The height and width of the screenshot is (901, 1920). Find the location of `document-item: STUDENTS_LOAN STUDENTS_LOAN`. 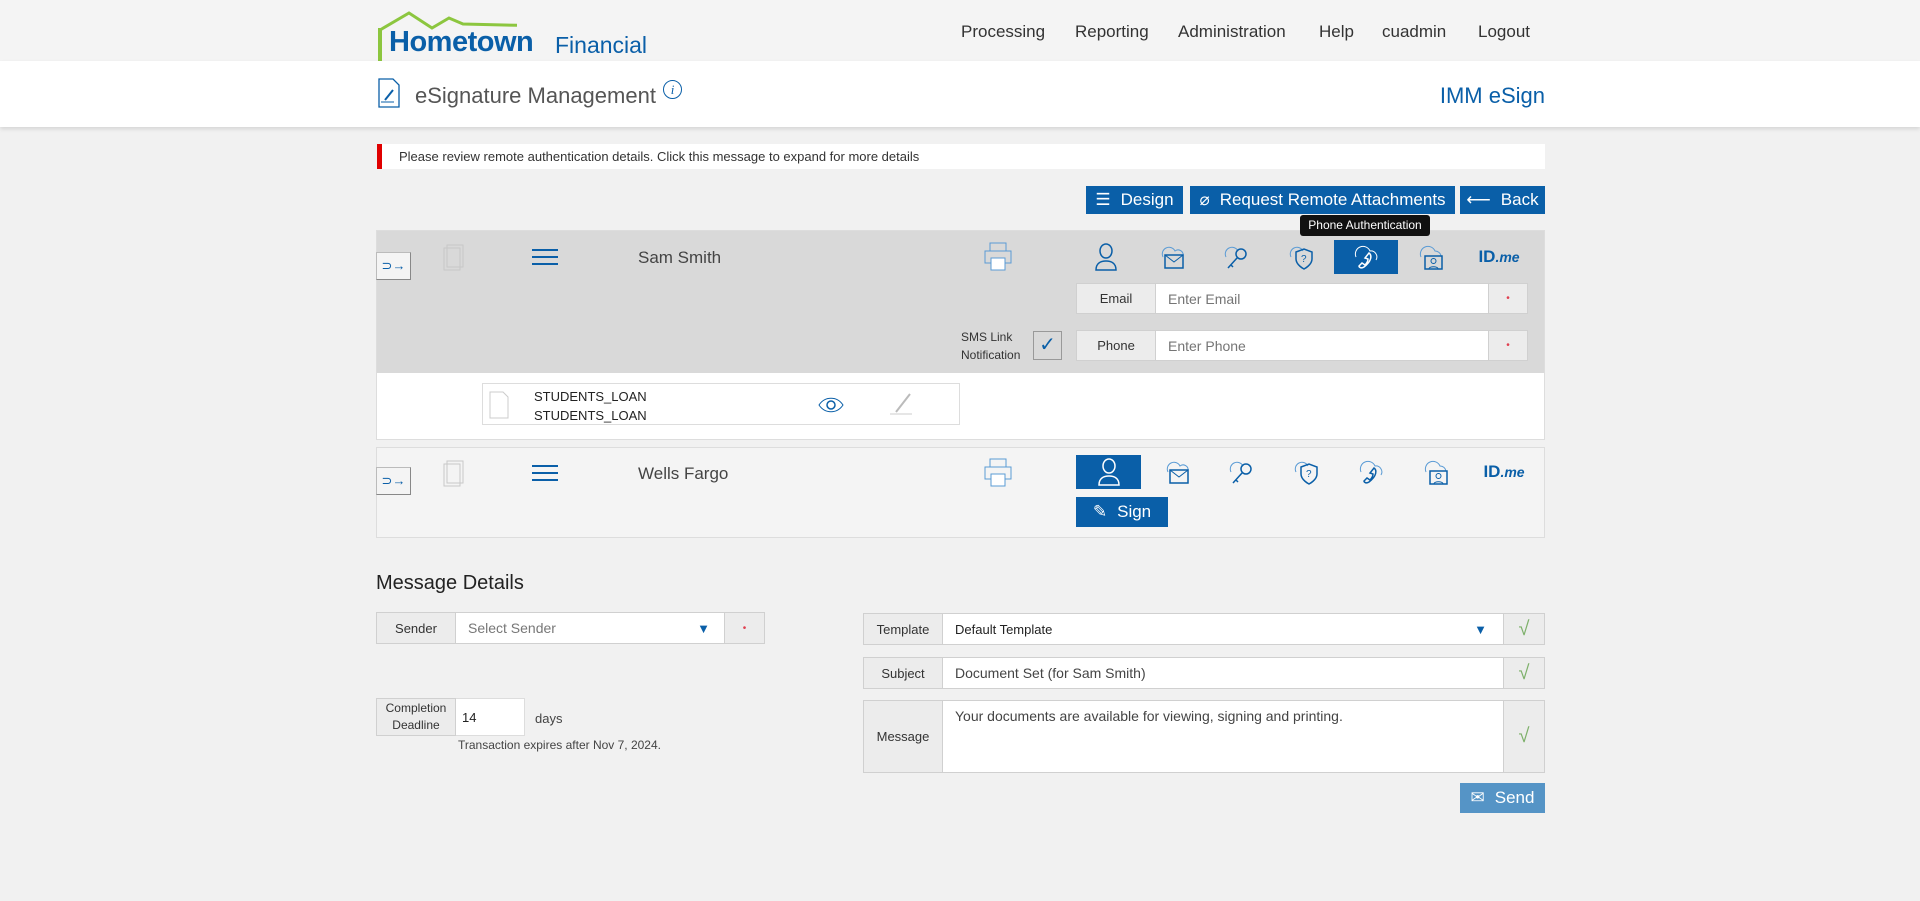

document-item: STUDENTS_LOAN STUDENTS_LOAN is located at coordinates (721, 404).